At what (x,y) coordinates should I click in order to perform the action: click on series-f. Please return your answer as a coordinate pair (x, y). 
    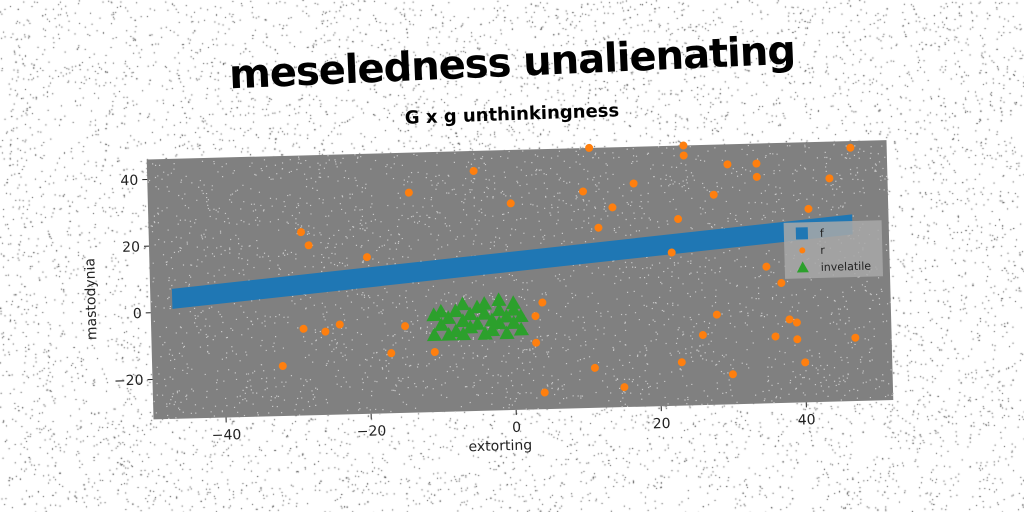
    Looking at the image, I should click on (512, 261).